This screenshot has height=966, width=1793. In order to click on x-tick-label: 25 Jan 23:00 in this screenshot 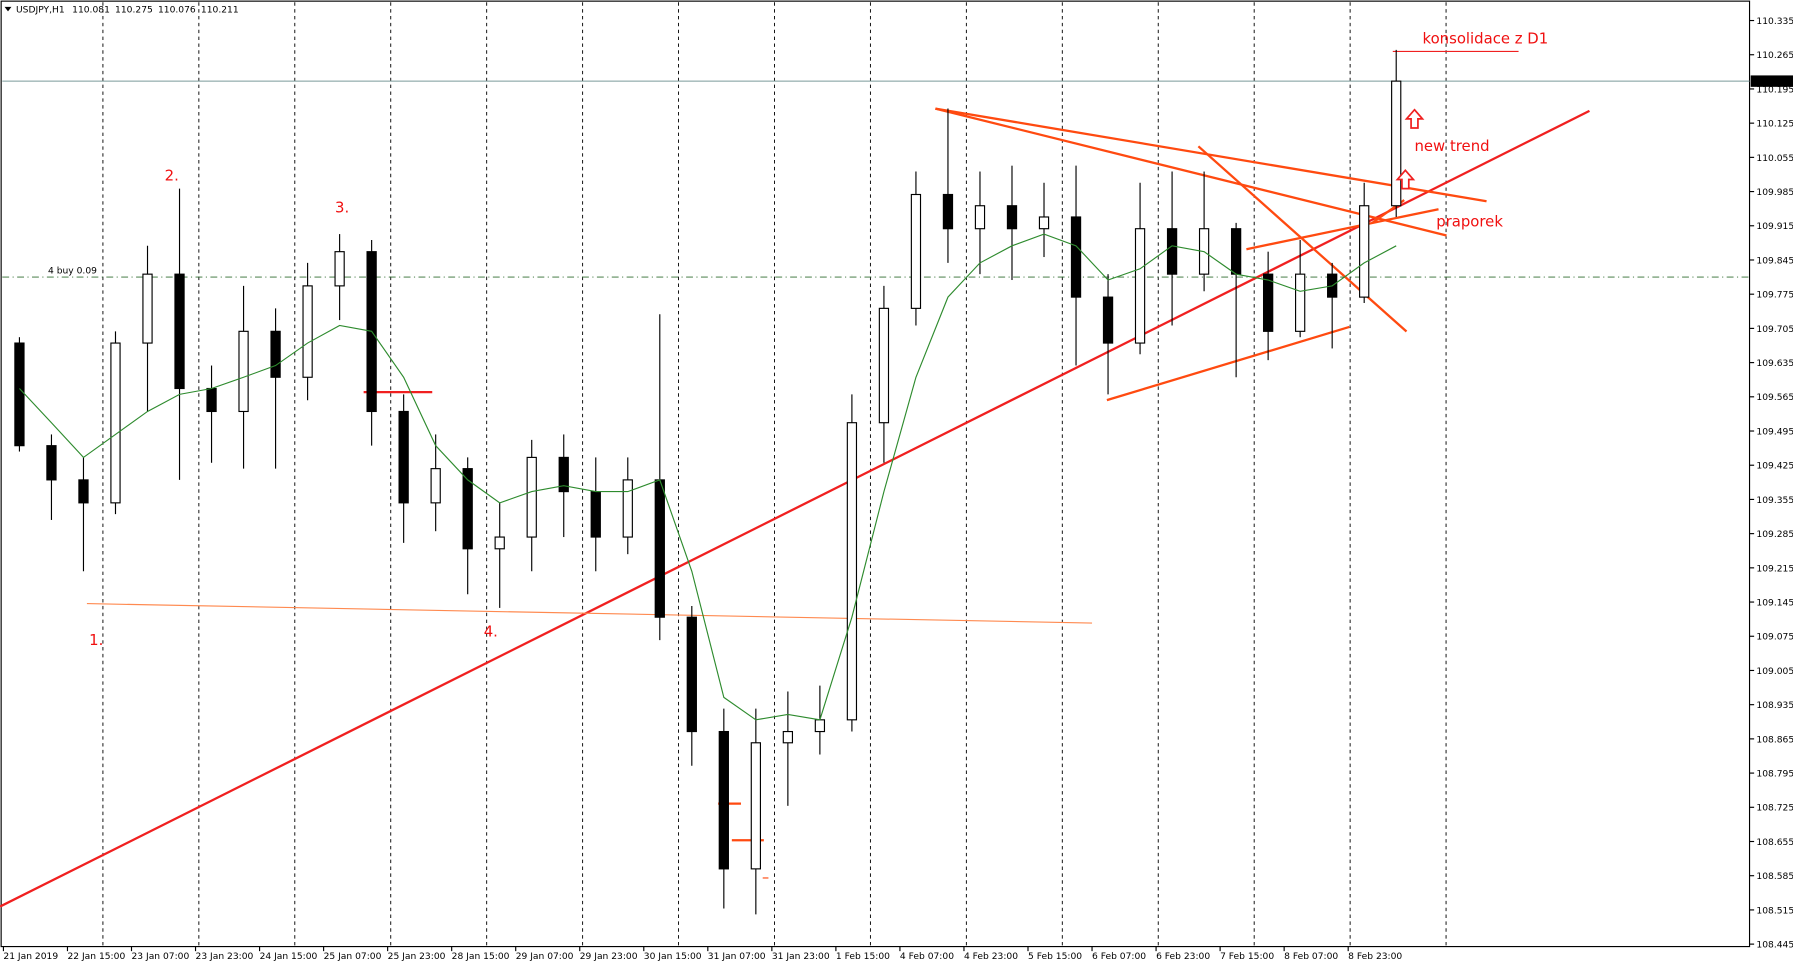, I will do `click(417, 957)`.